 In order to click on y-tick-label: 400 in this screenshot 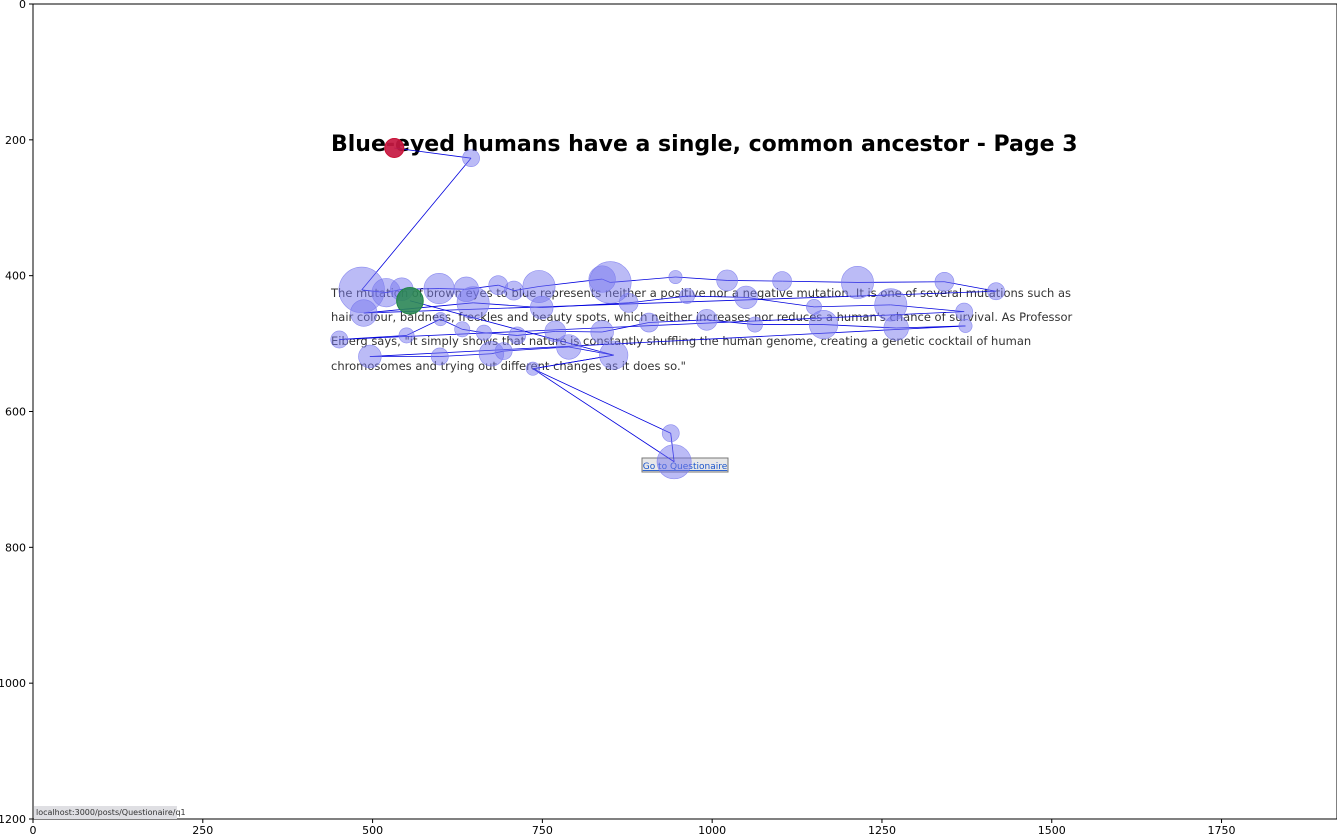, I will do `click(15, 276)`.